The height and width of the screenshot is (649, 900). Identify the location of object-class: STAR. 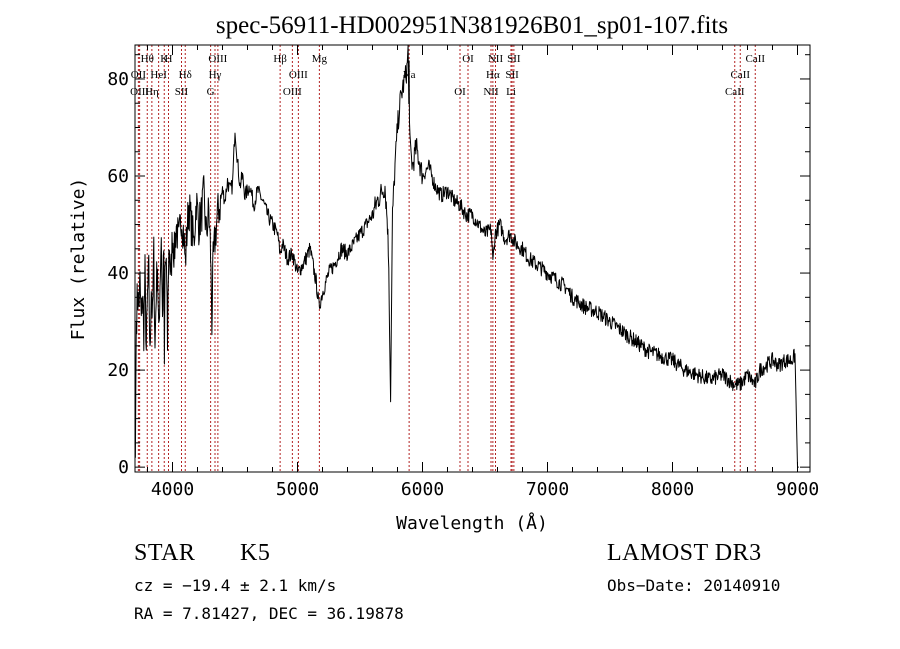
(165, 553).